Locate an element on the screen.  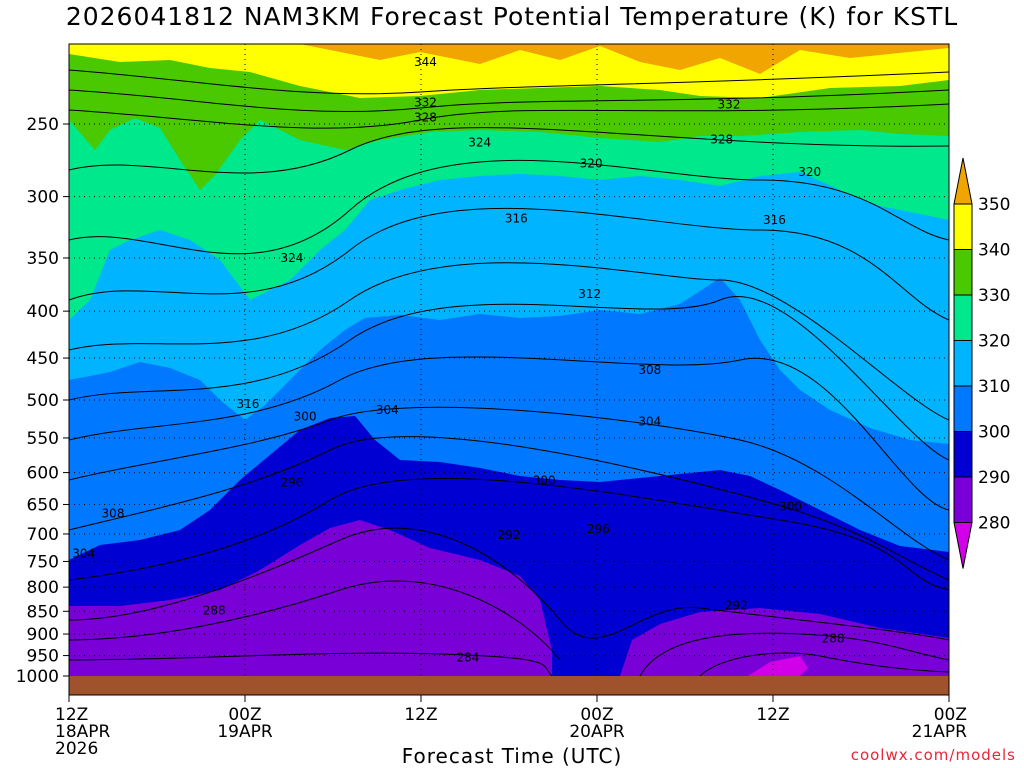
y-tick-label: 300 is located at coordinates (43, 198).